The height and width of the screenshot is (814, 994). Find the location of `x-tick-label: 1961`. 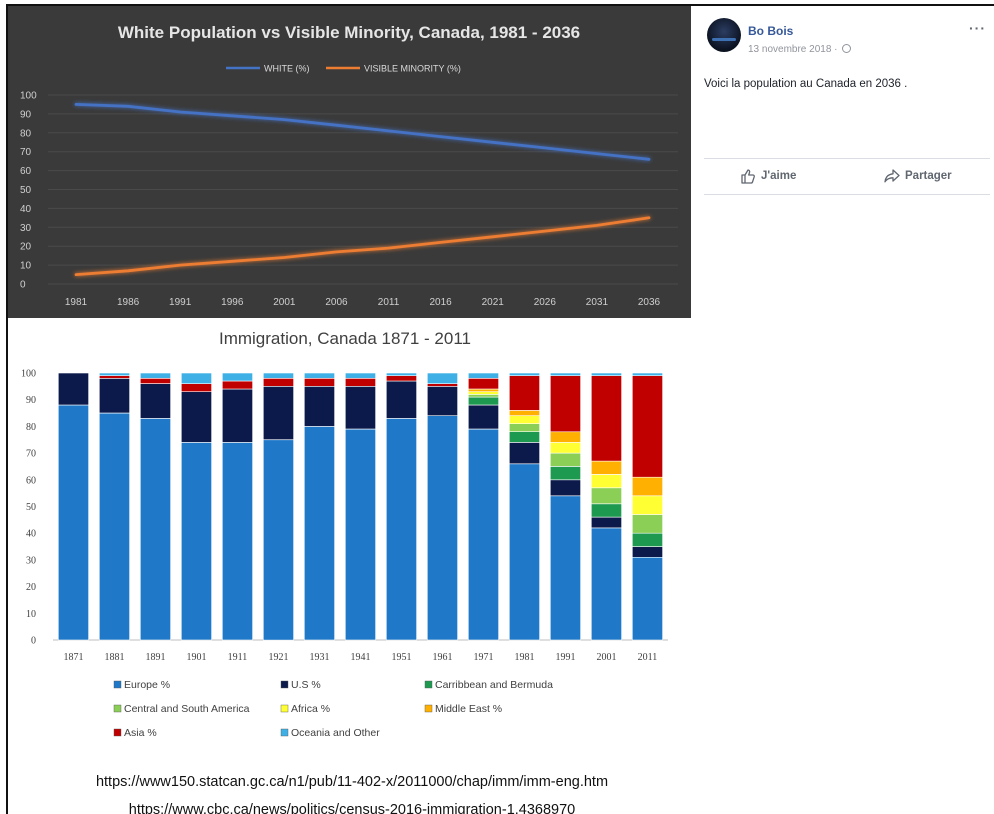

x-tick-label: 1961 is located at coordinates (443, 657).